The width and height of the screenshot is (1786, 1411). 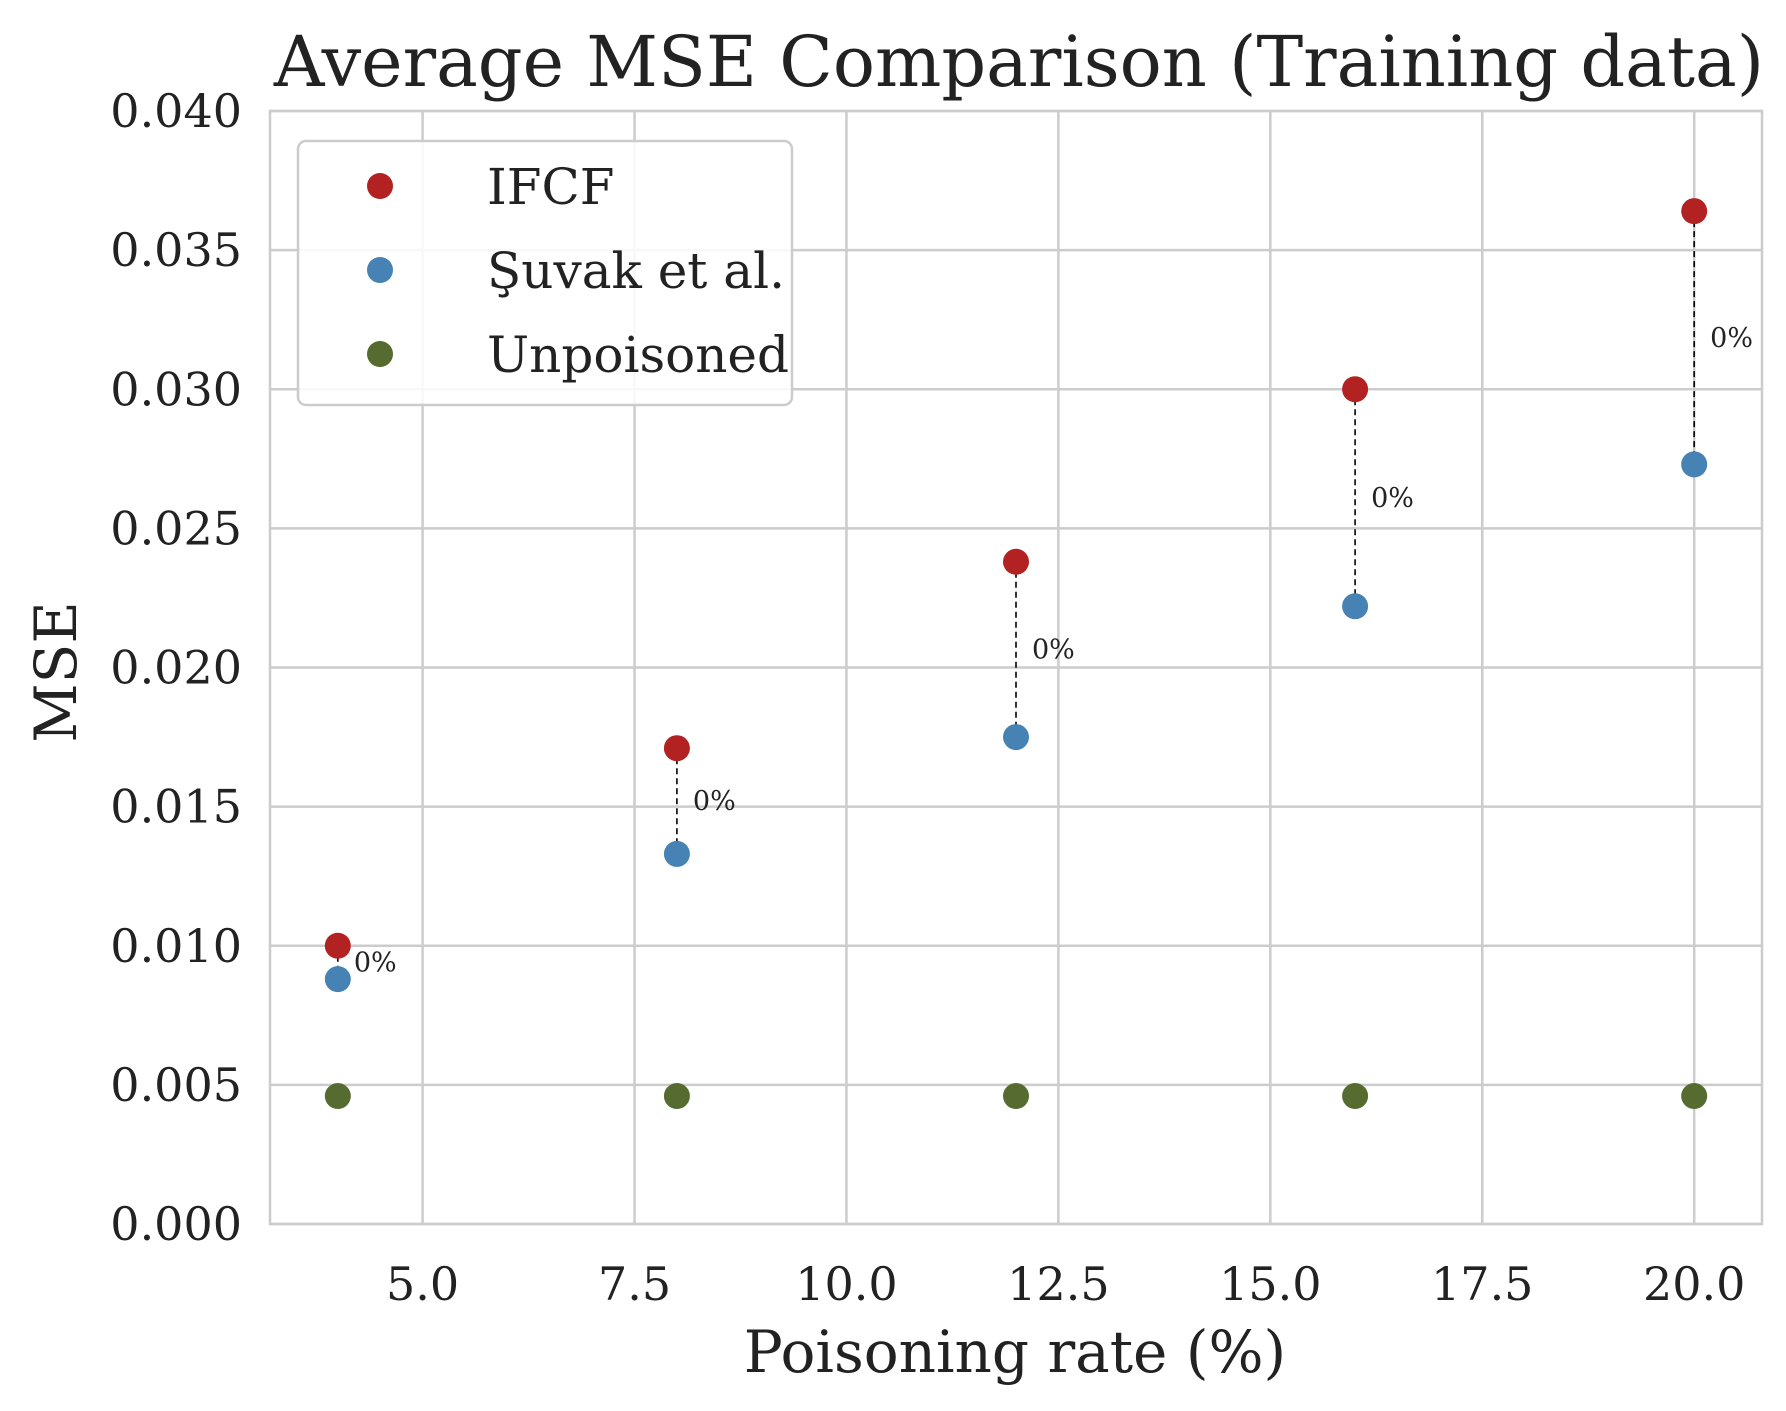 What do you see at coordinates (638, 355) in the screenshot?
I see `legend-label: Unpoisoned` at bounding box center [638, 355].